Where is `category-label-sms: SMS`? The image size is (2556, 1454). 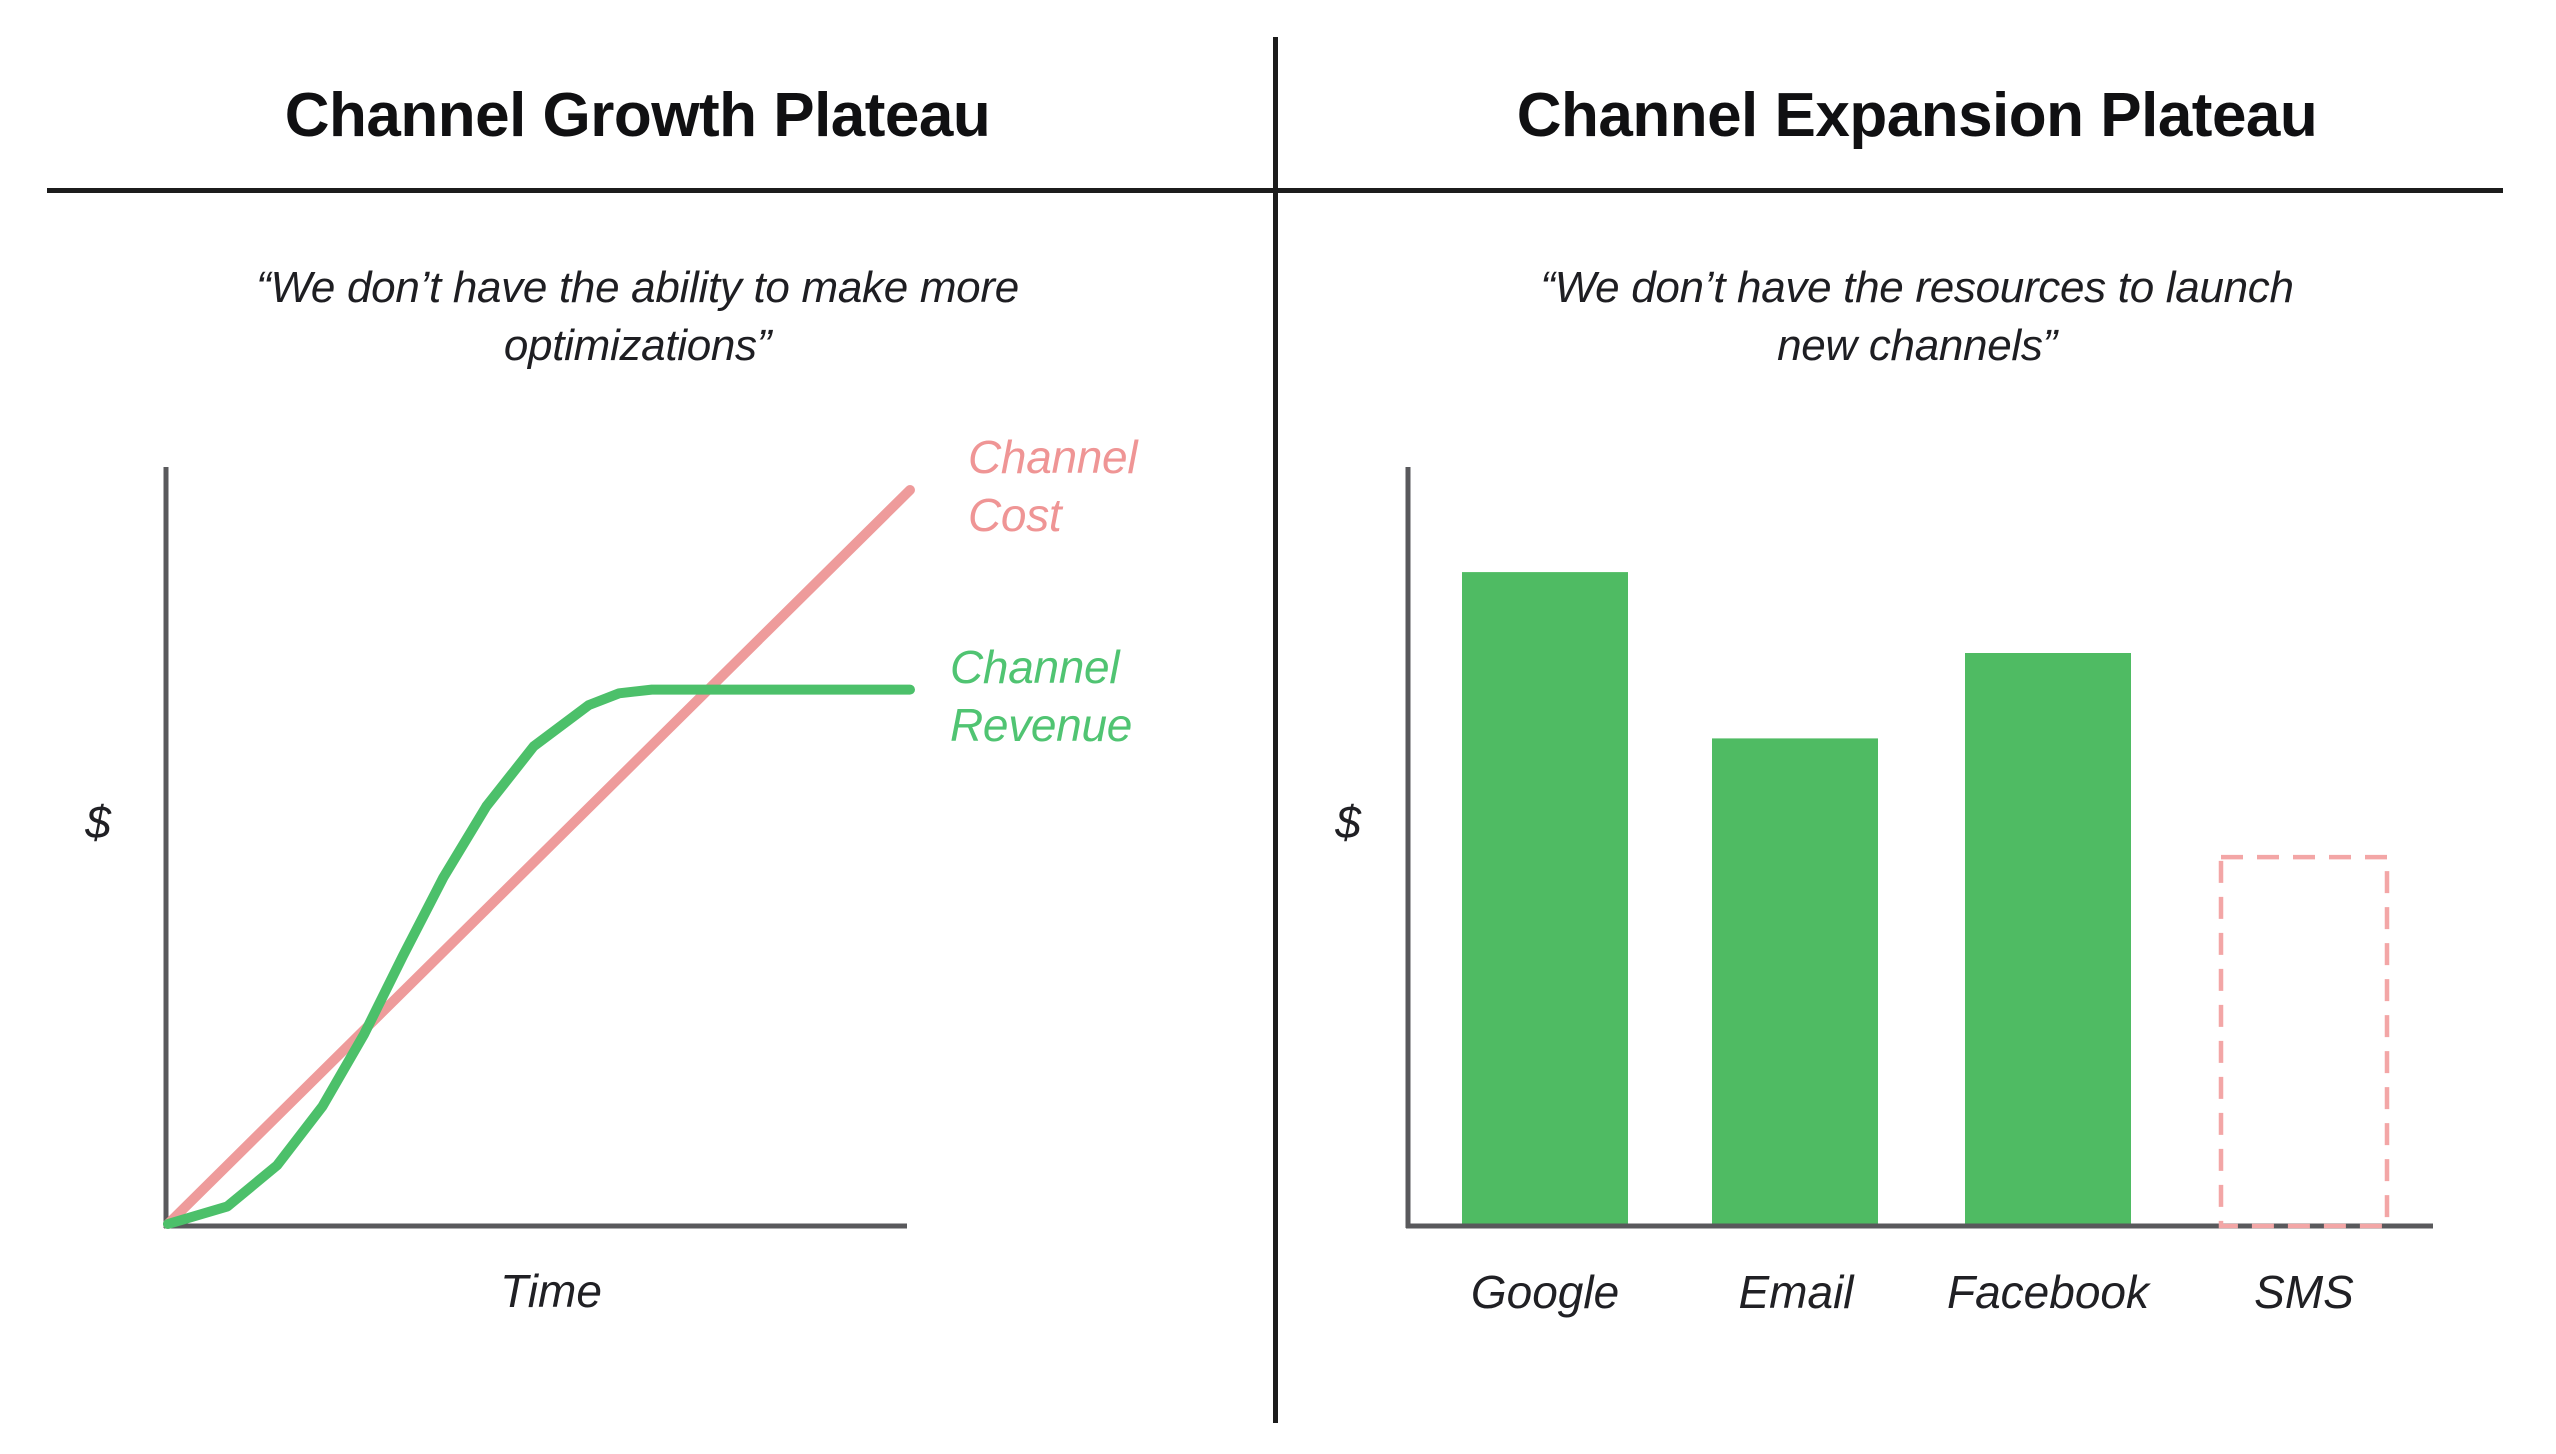 category-label-sms: SMS is located at coordinates (2304, 1292).